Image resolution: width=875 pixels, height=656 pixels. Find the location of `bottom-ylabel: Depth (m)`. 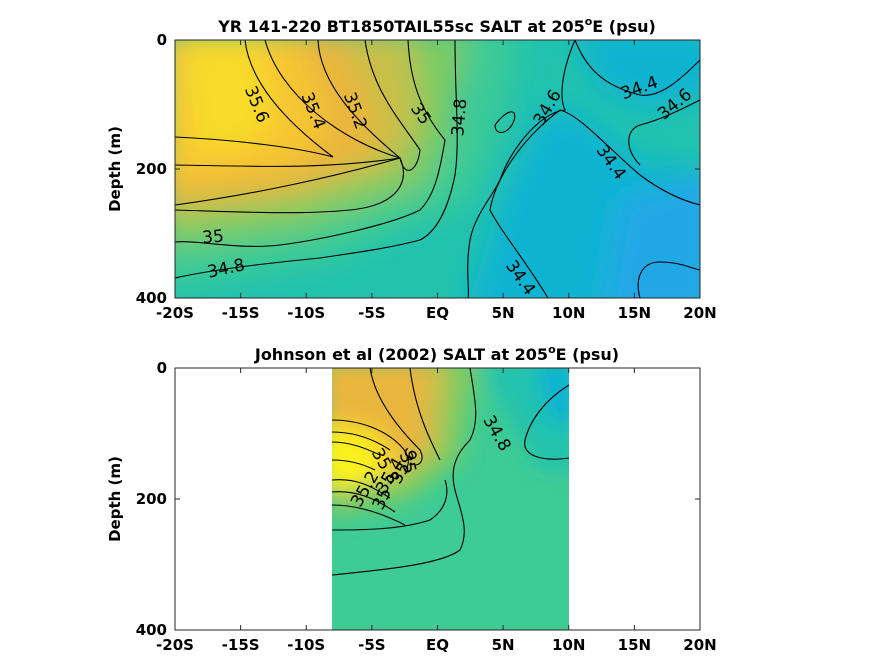

bottom-ylabel: Depth (m) is located at coordinates (115, 499).